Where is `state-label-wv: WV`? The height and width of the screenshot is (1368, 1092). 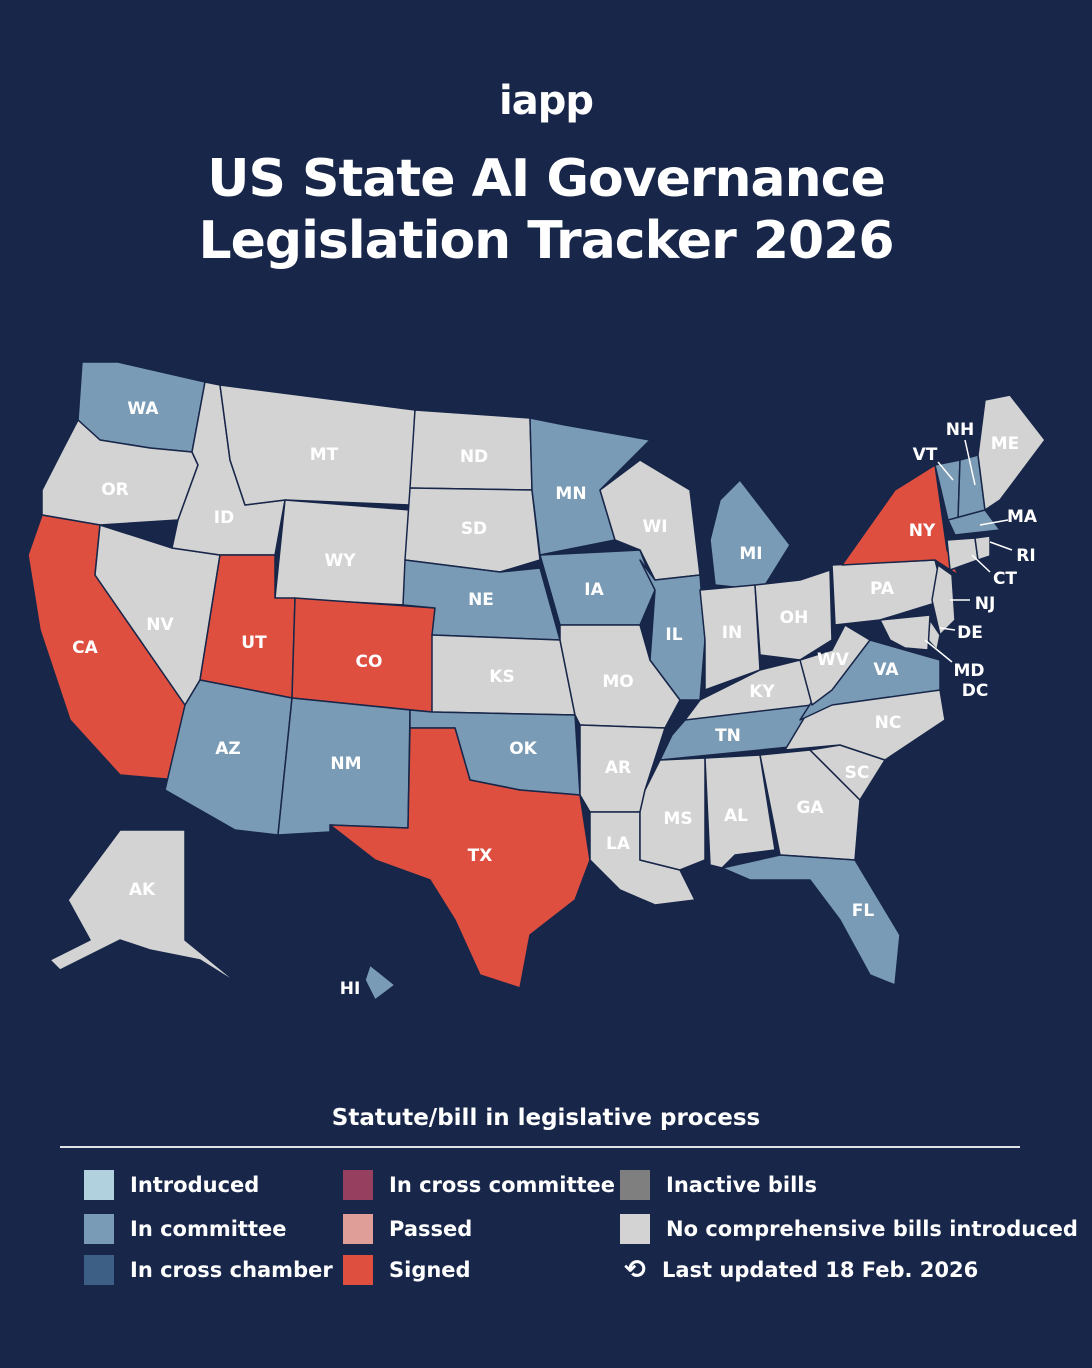
state-label-wv: WV is located at coordinates (833, 660).